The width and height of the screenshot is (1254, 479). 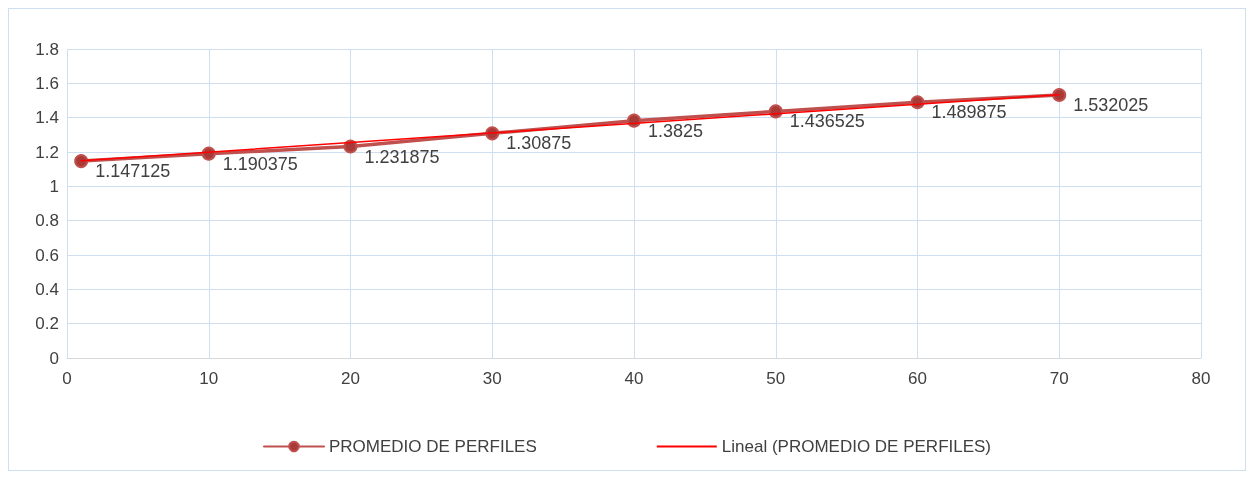 I want to click on data-label: 1.532025, so click(x=1111, y=105).